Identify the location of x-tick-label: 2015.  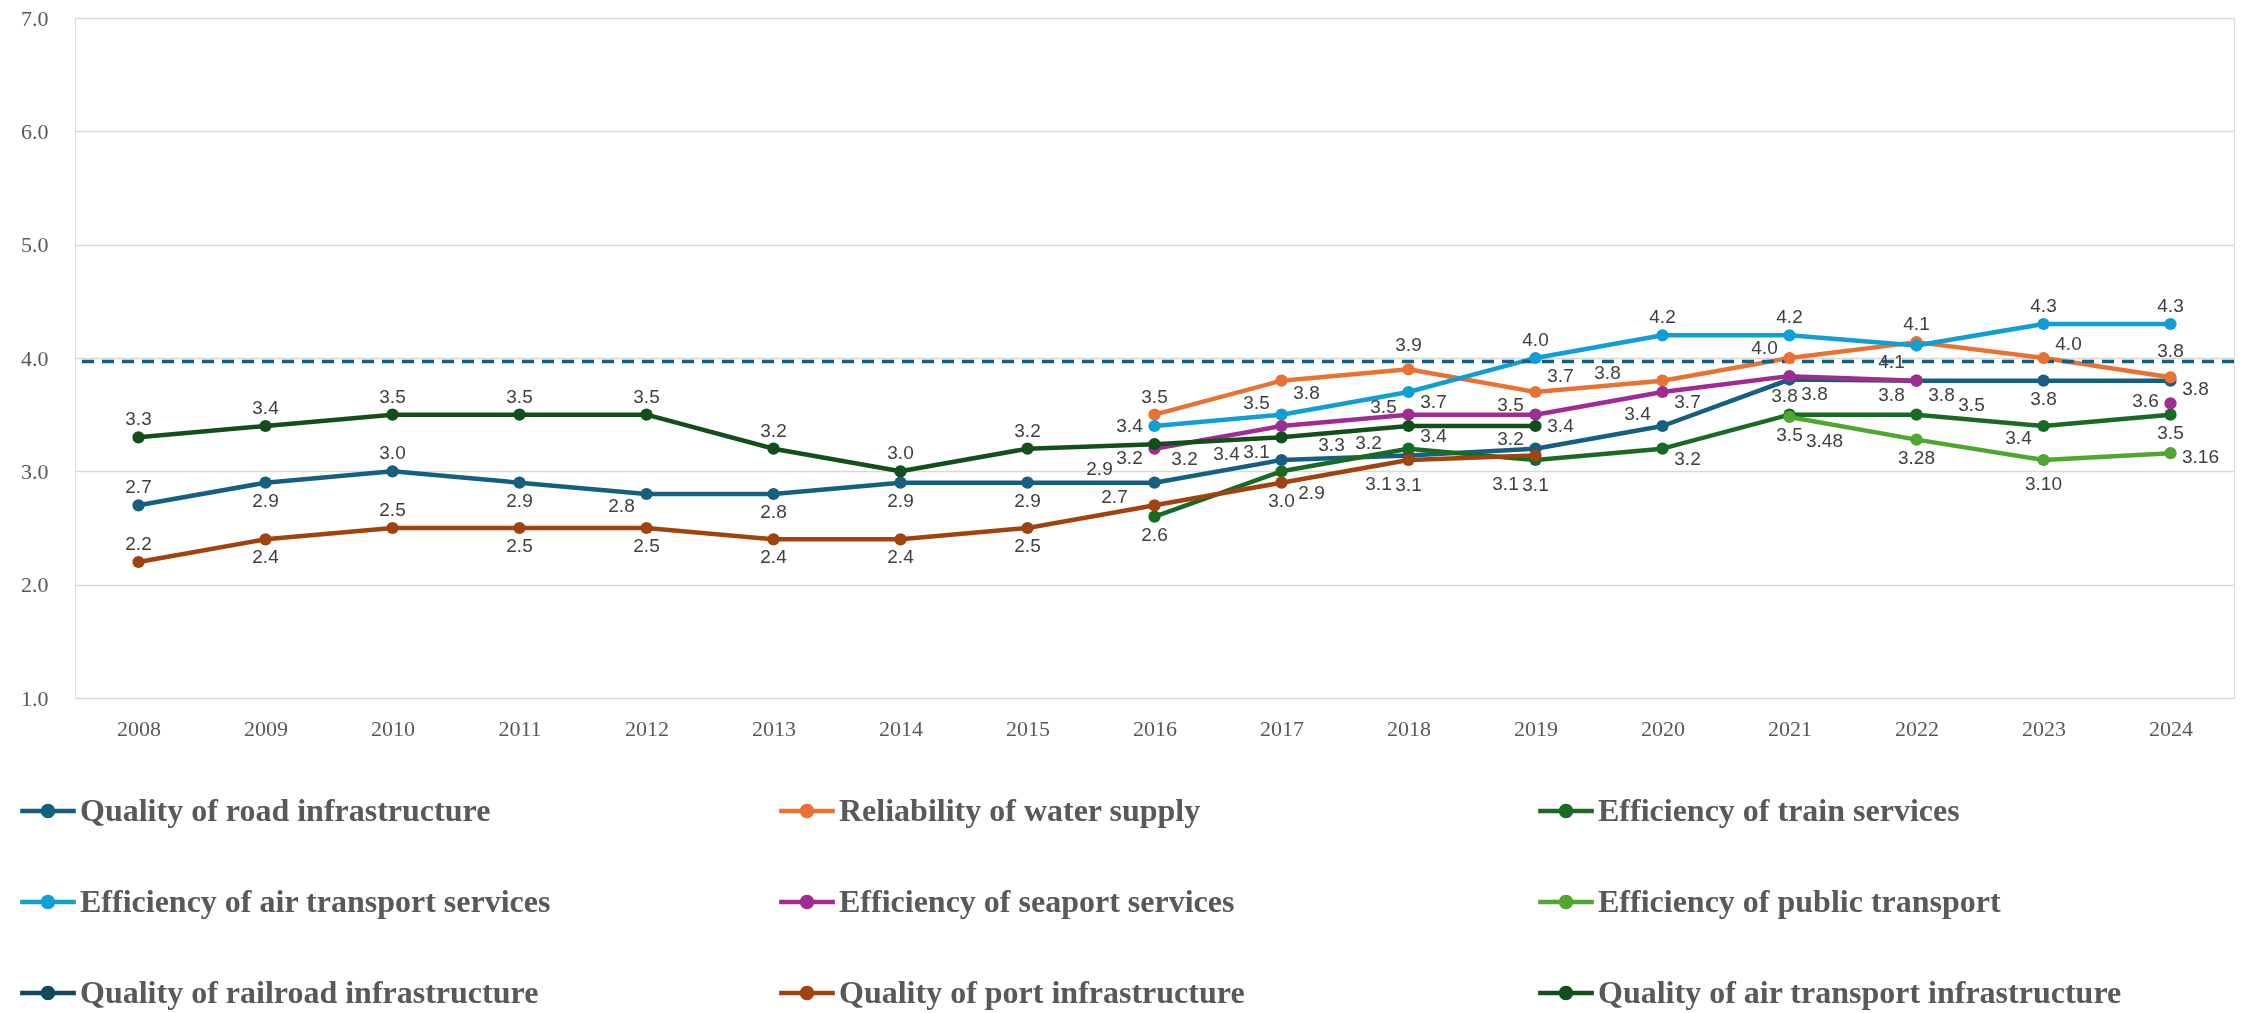
(1028, 728).